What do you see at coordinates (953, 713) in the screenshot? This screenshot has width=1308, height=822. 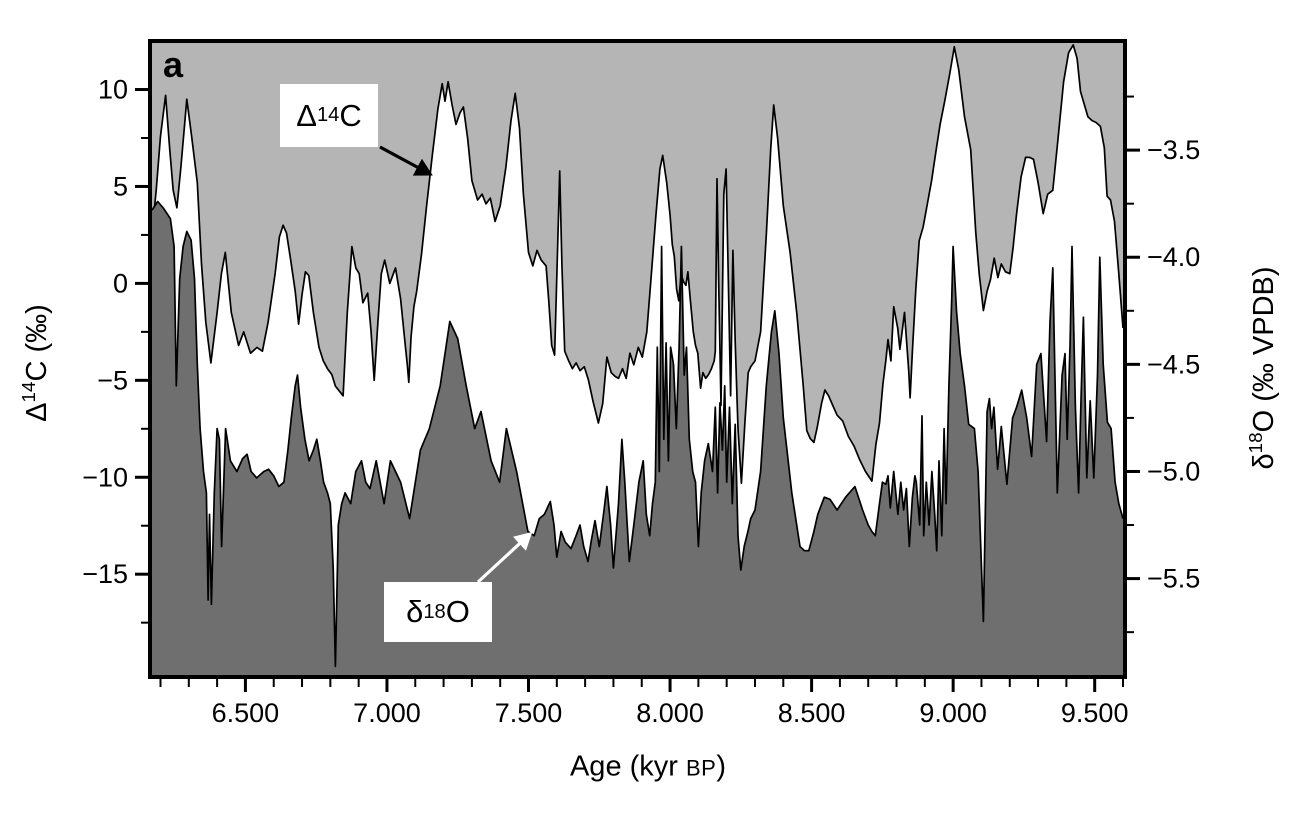 I see `x-axis-tick-label: 9.000` at bounding box center [953, 713].